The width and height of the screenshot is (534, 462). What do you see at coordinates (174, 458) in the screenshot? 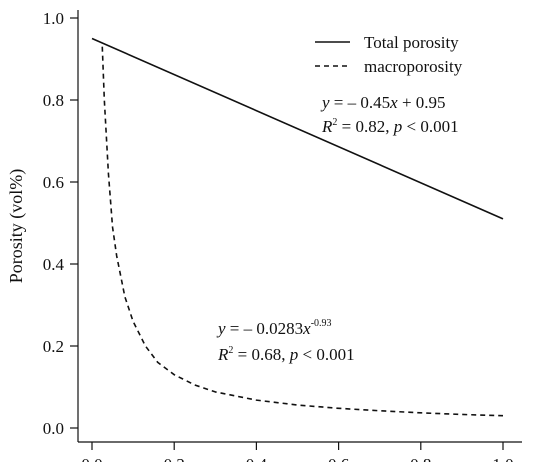
I see `x-tick-label: 0.2` at bounding box center [174, 458].